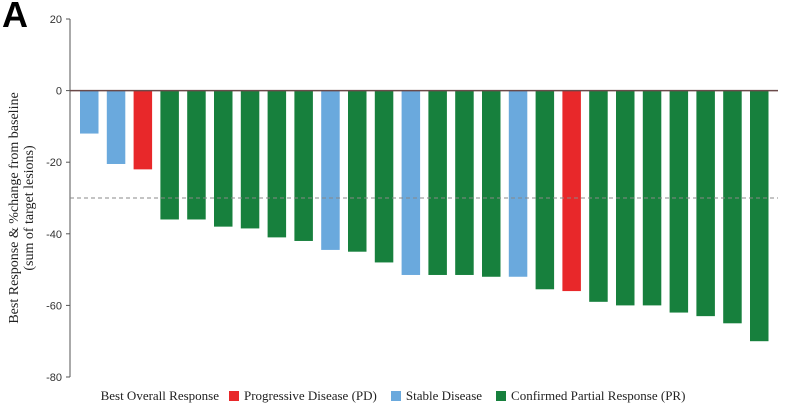 The image size is (800, 417). Describe the element at coordinates (15, 17) in the screenshot. I see `panel-label: A` at that location.